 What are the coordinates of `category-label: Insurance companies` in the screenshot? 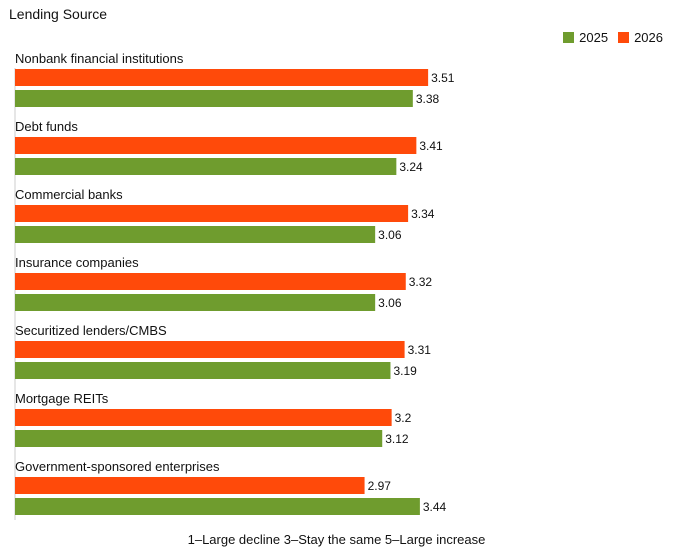 It's located at (77, 262).